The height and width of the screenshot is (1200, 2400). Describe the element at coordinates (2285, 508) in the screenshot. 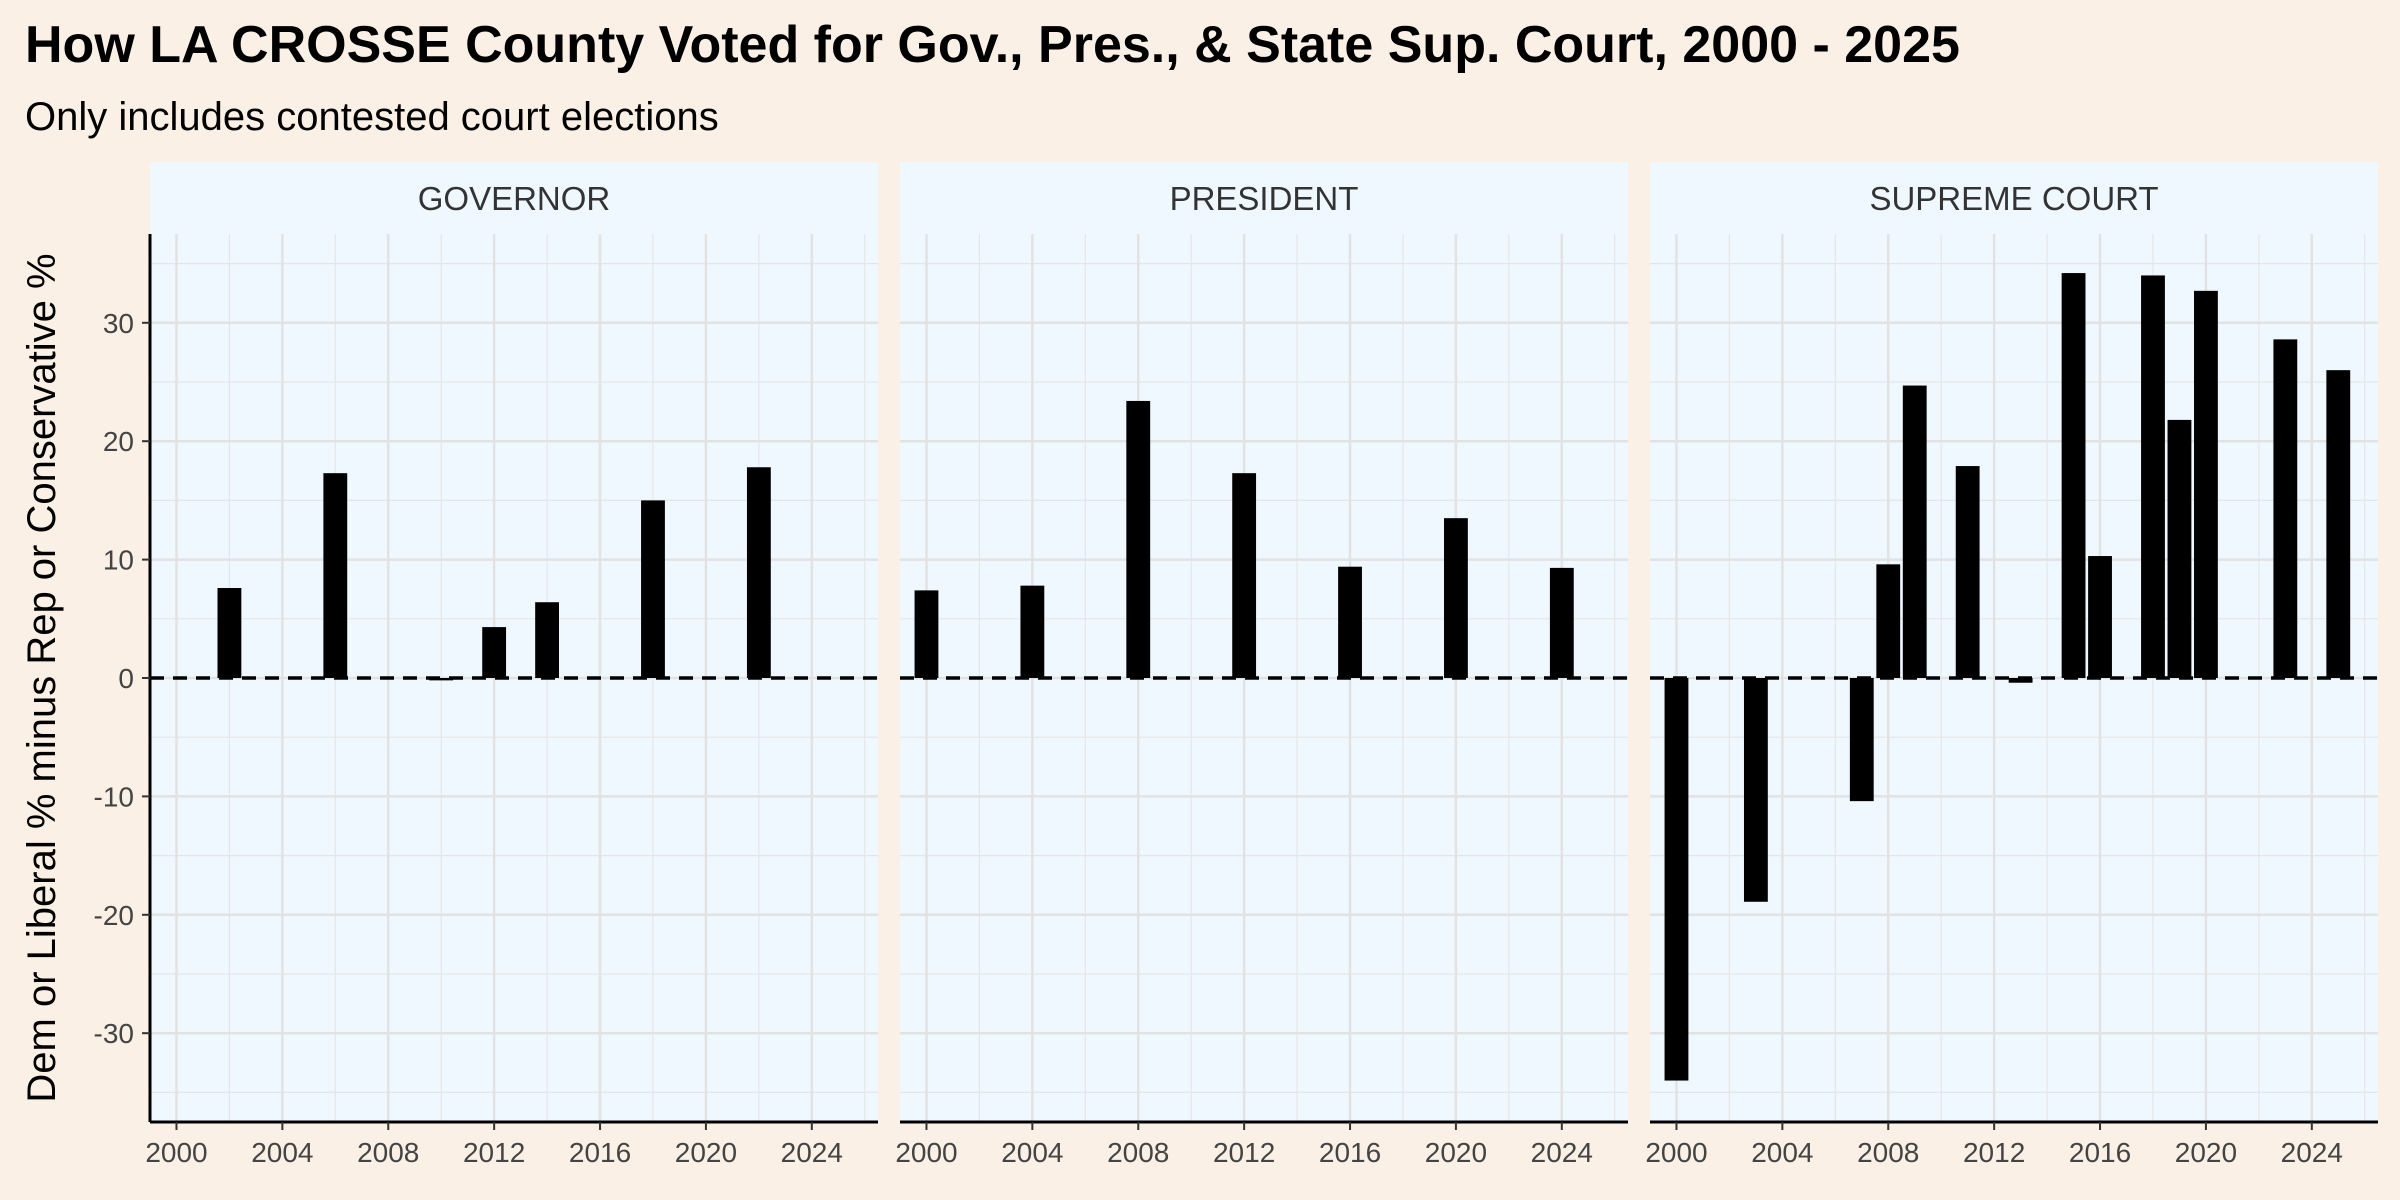

I see `bar-supreme-court-2023` at that location.